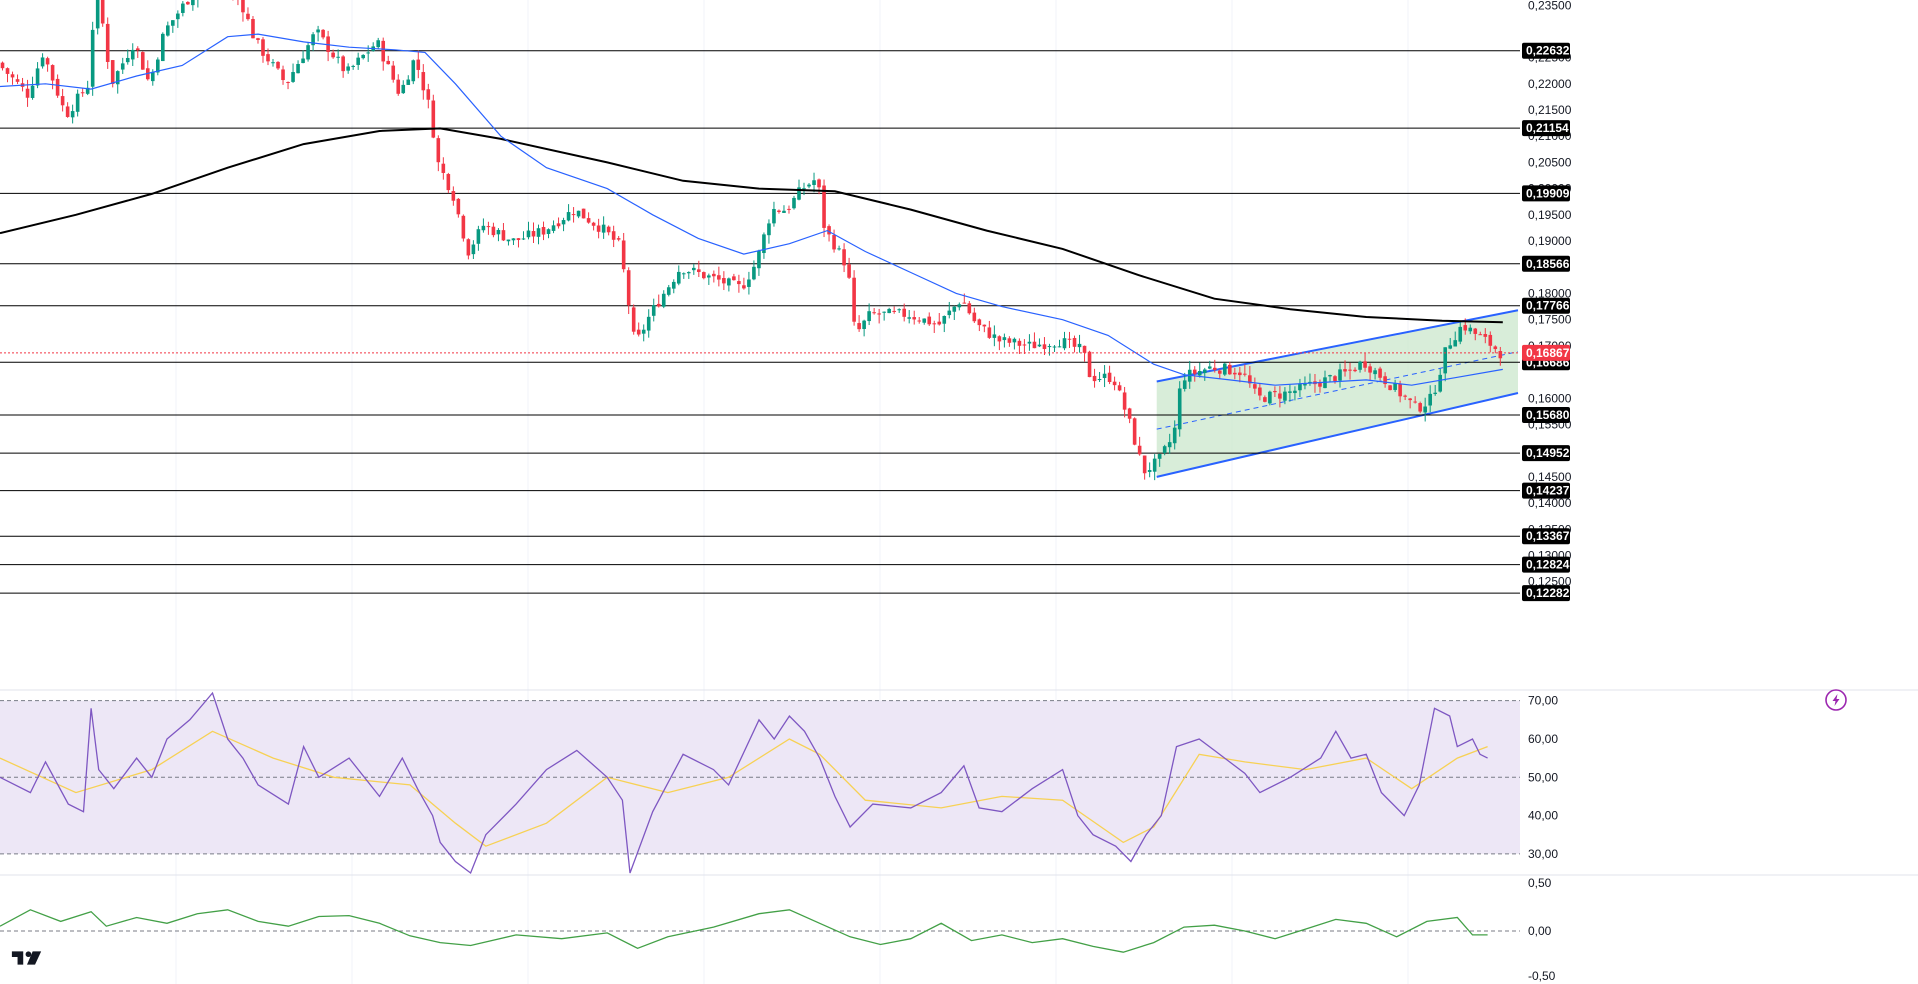  What do you see at coordinates (27, 958) in the screenshot?
I see `tradingview-logo-icon` at bounding box center [27, 958].